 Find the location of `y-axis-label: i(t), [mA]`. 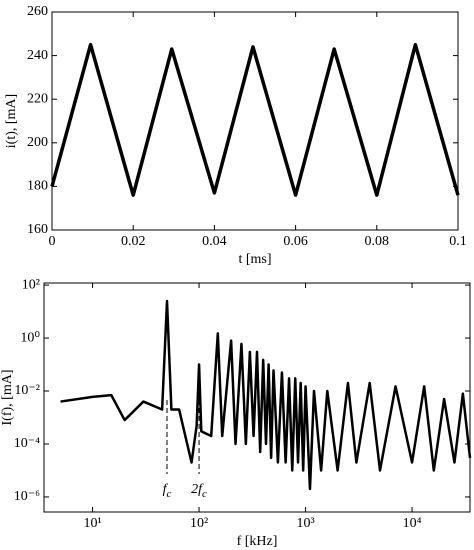

y-axis-label: i(t), [mA] is located at coordinates (11, 121).